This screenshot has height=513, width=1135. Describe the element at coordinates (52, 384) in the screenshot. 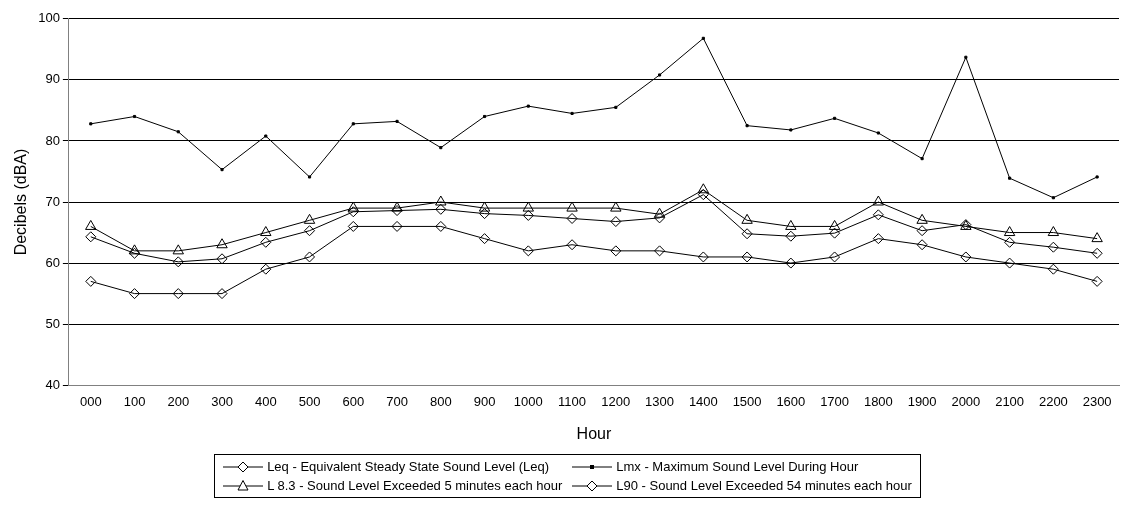

I see `y-tick-label: 40` at that location.